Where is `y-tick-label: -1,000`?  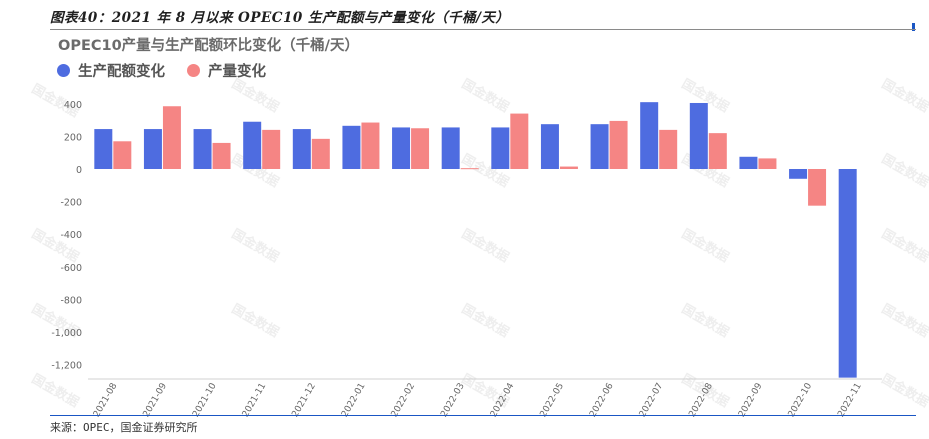 y-tick-label: -1,000 is located at coordinates (66, 333).